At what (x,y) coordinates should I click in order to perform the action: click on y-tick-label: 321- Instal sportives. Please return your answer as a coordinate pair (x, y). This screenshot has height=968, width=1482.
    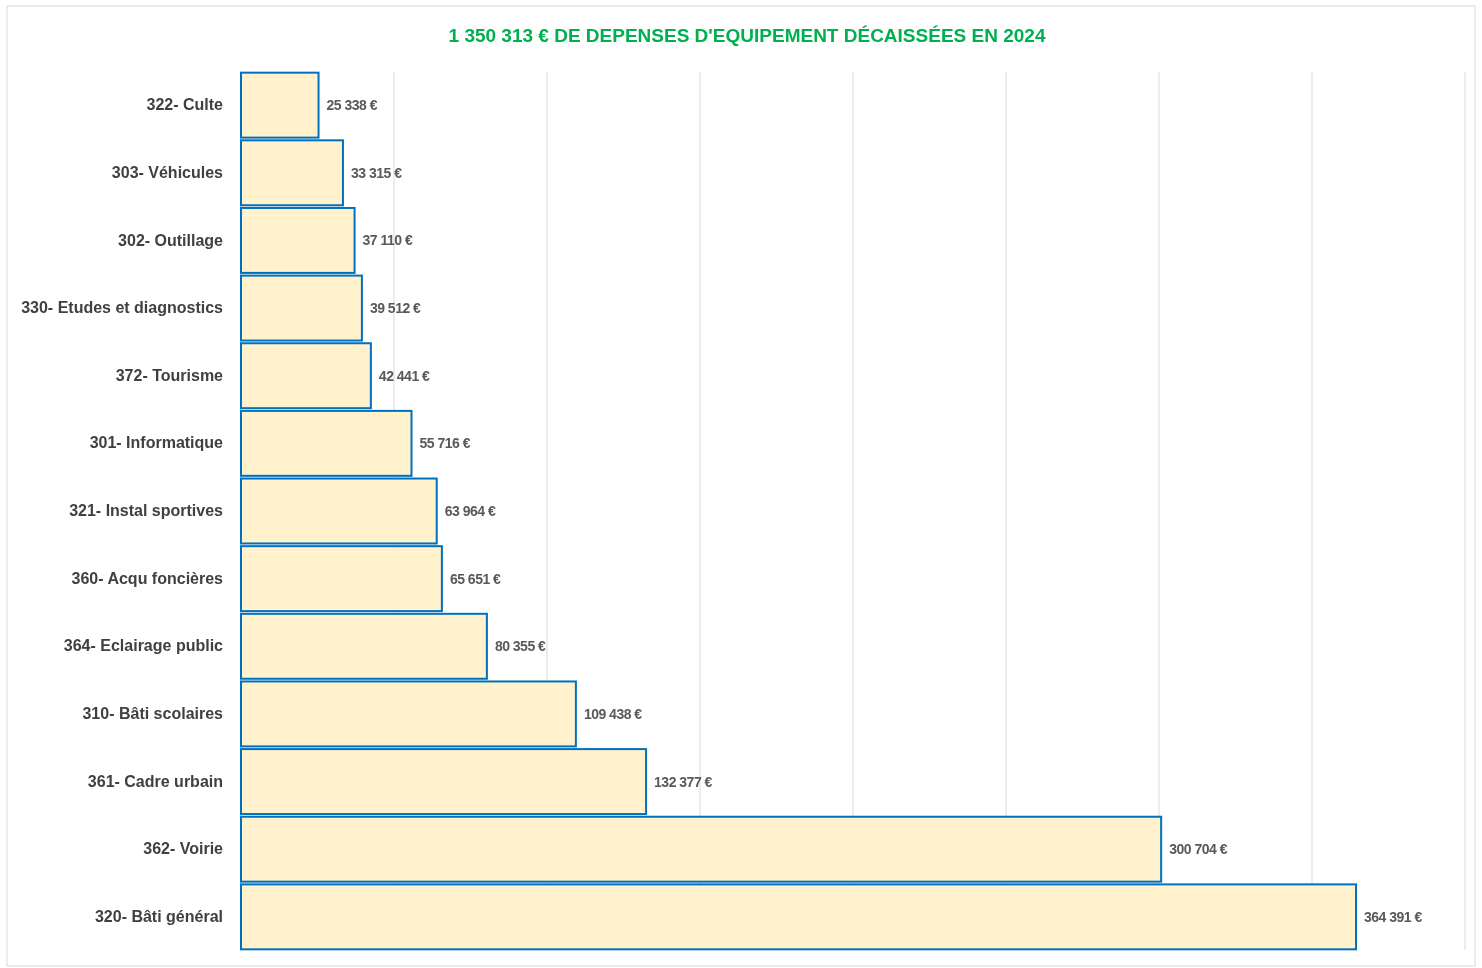
    Looking at the image, I should click on (146, 511).